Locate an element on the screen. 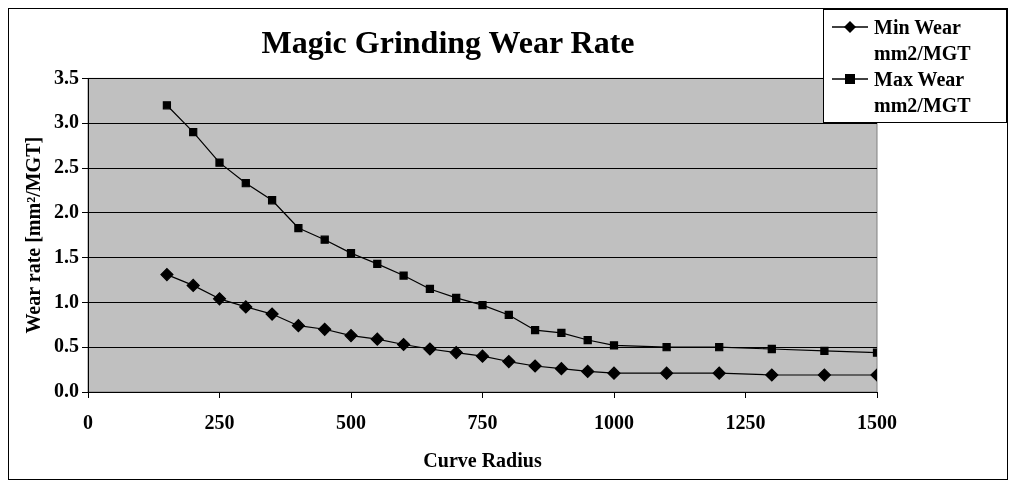  x-tick-label: 0 is located at coordinates (88, 422).